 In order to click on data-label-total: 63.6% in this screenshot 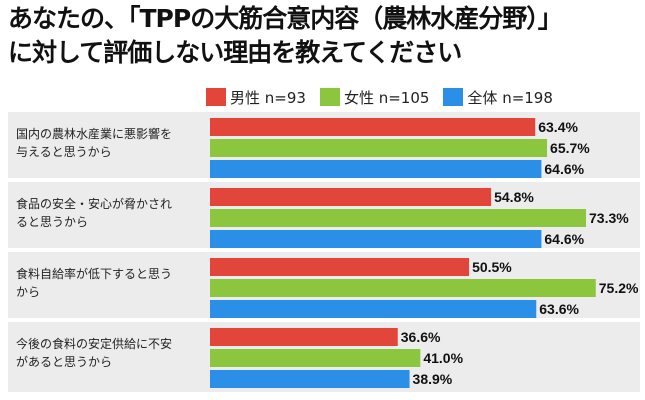, I will do `click(559, 309)`.